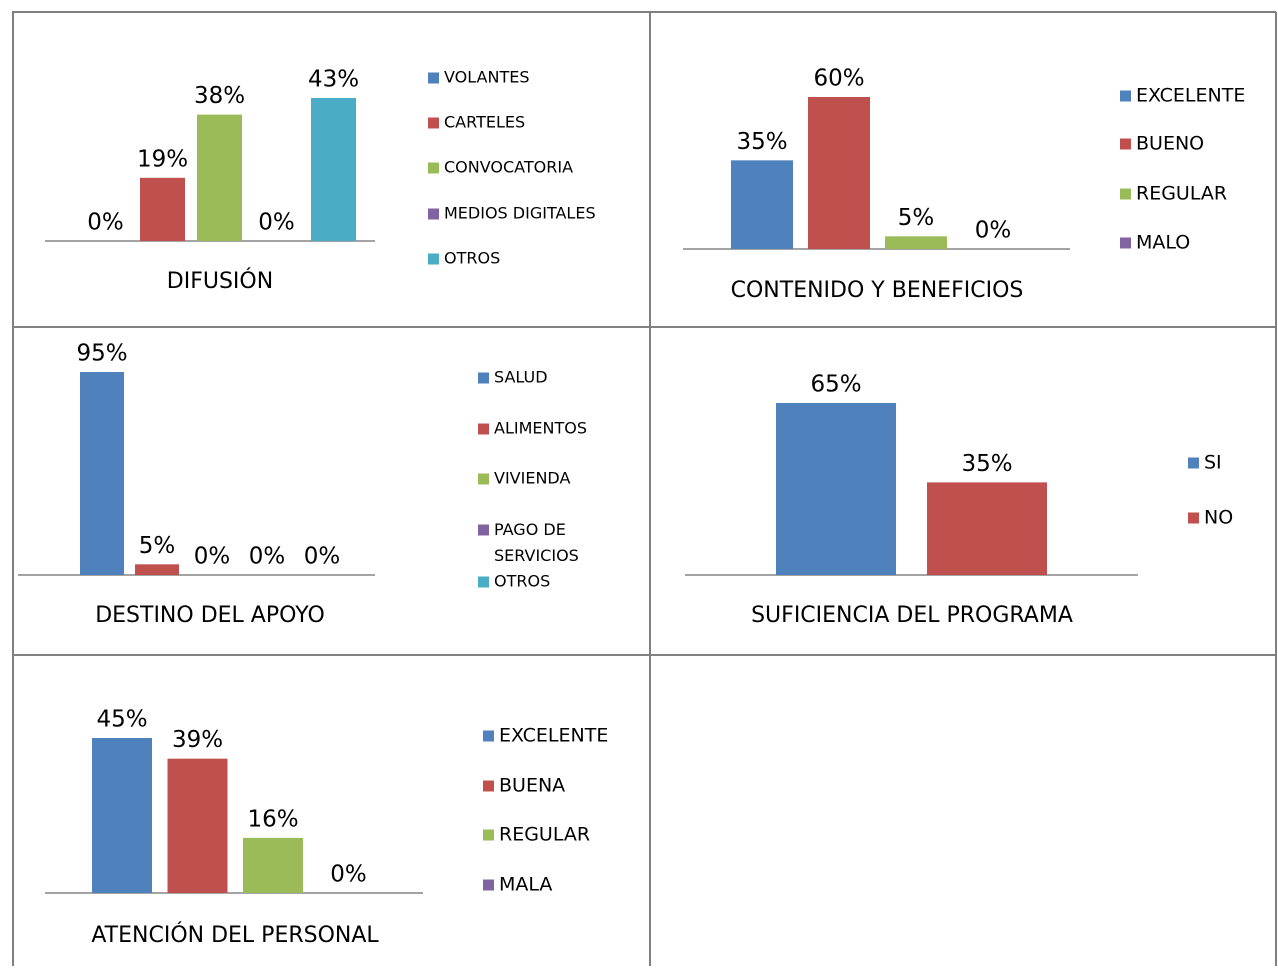 The height and width of the screenshot is (970, 1278). Describe the element at coordinates (520, 213) in the screenshot. I see `legend-label: MEDIOS DIGITALES` at that location.